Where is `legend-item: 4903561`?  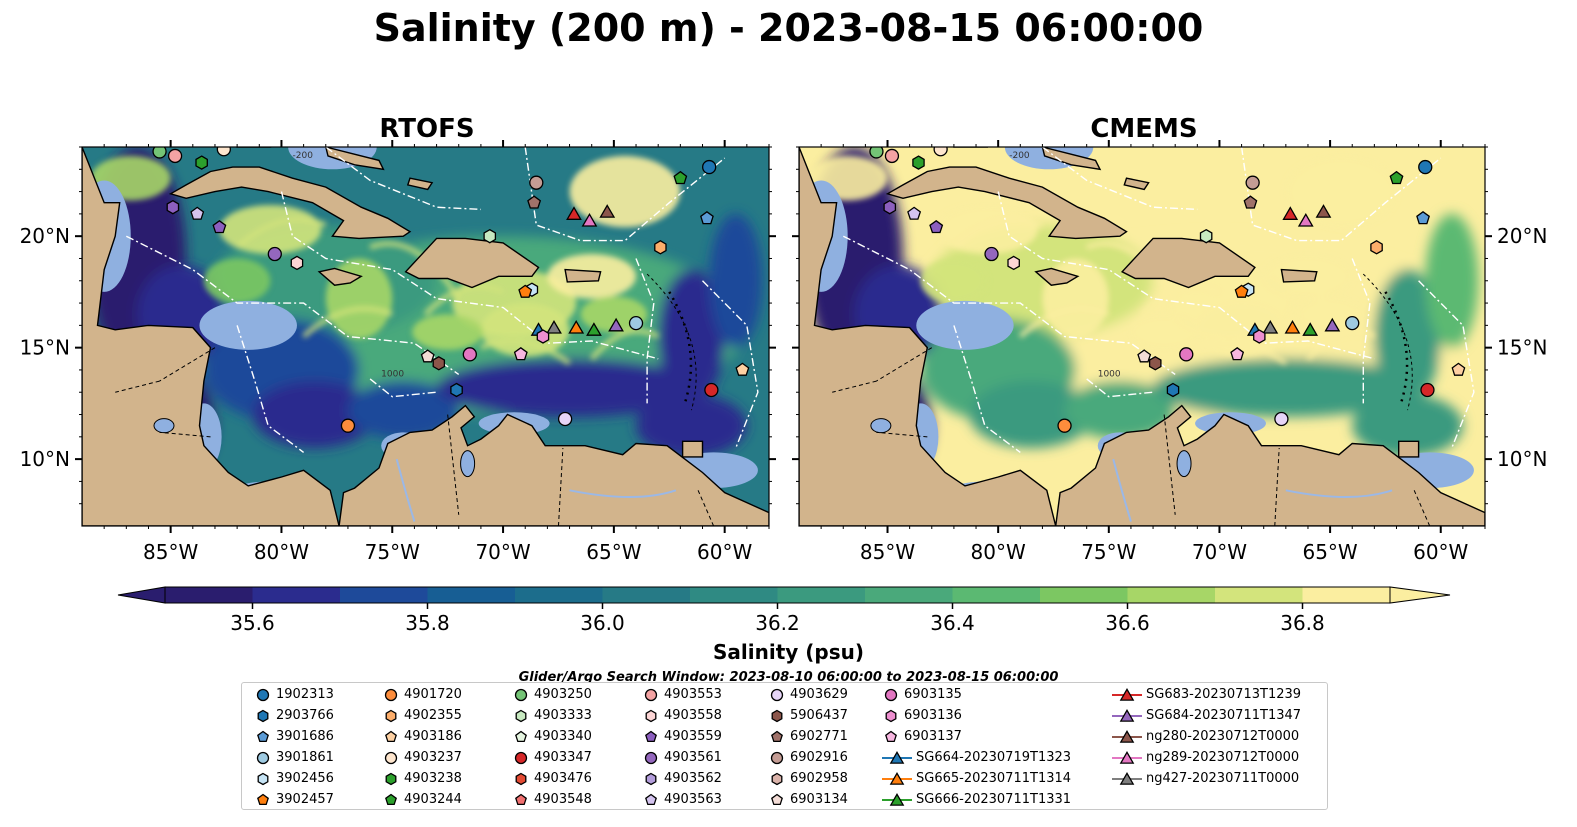 legend-item: 4903561 is located at coordinates (682, 757).